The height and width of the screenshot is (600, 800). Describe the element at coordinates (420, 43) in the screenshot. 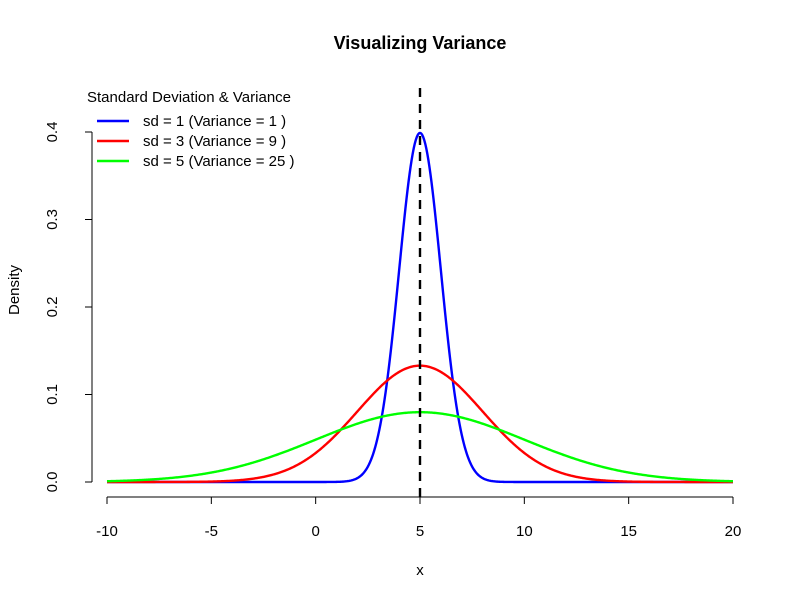

I see `chart-title: Visualizing Variance` at that location.